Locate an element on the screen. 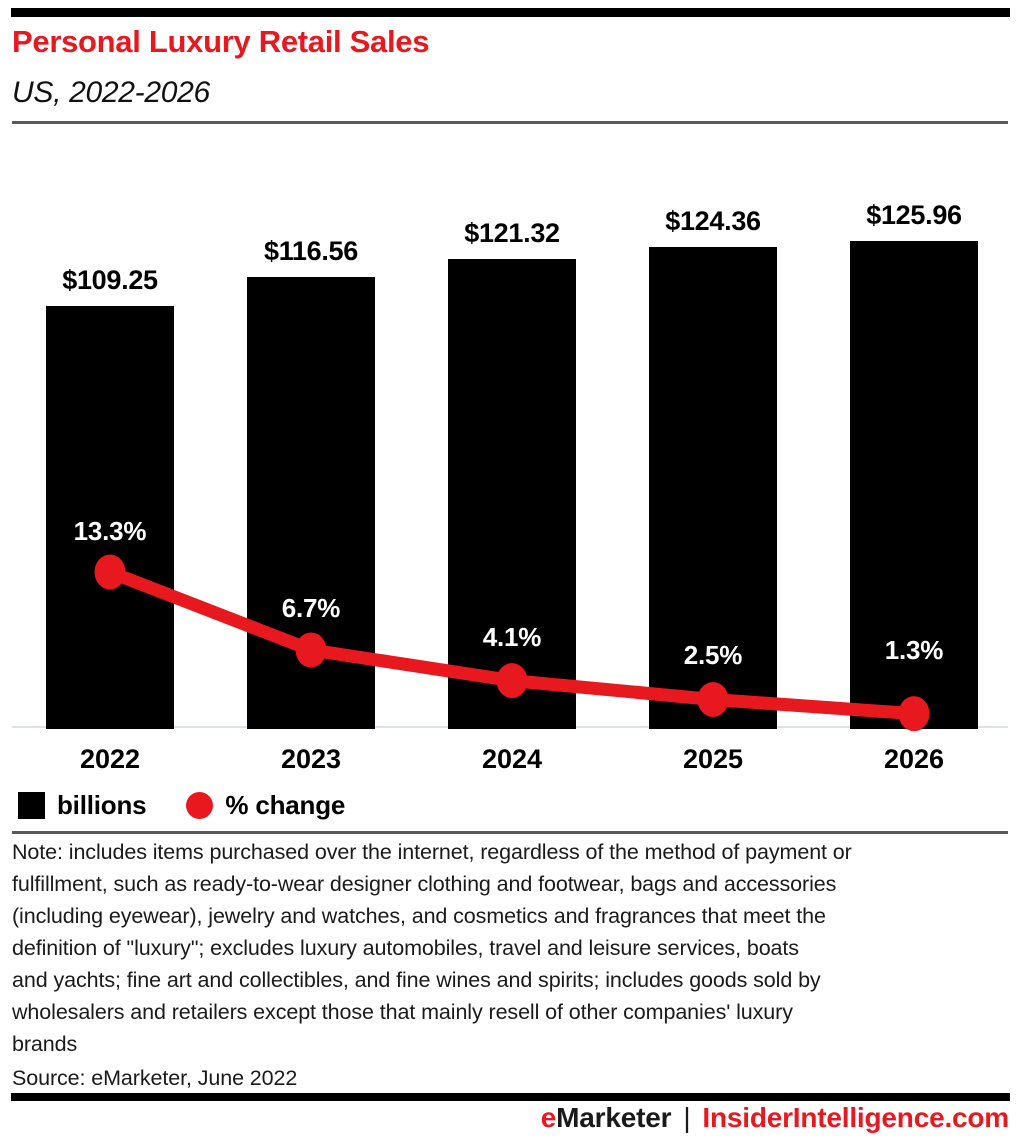 The image size is (1020, 1144). bar-value-label-2023: $116.56 is located at coordinates (310, 251).